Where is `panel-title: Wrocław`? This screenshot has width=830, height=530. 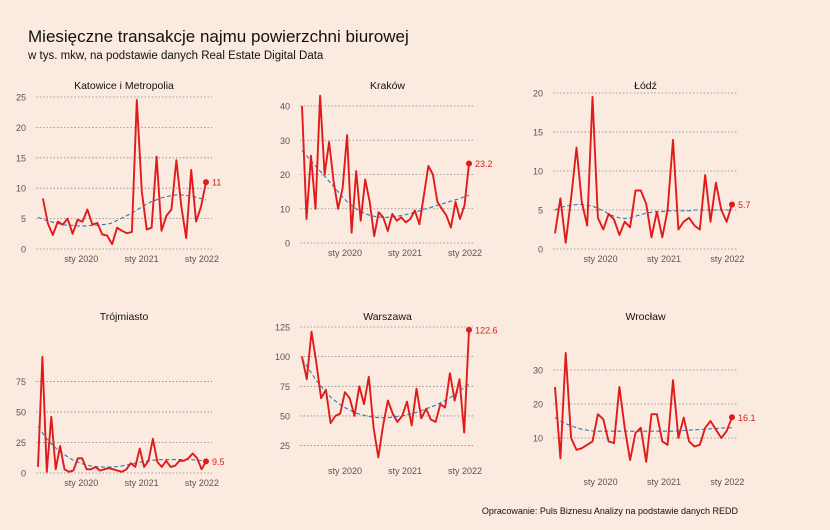 panel-title: Wrocław is located at coordinates (645, 317).